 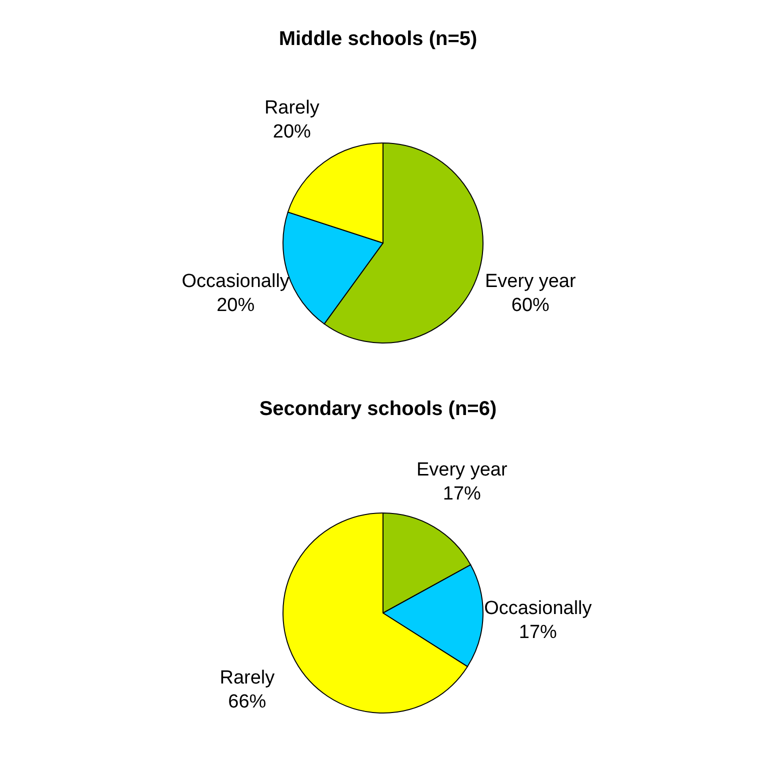 What do you see at coordinates (378, 409) in the screenshot?
I see `chart-title: Secondary schools (n=6)` at bounding box center [378, 409].